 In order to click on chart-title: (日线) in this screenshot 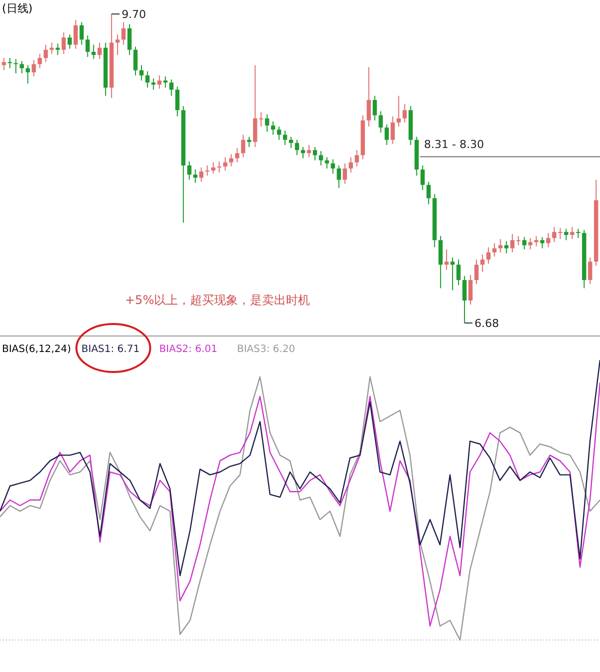, I will do `click(17, 8)`.